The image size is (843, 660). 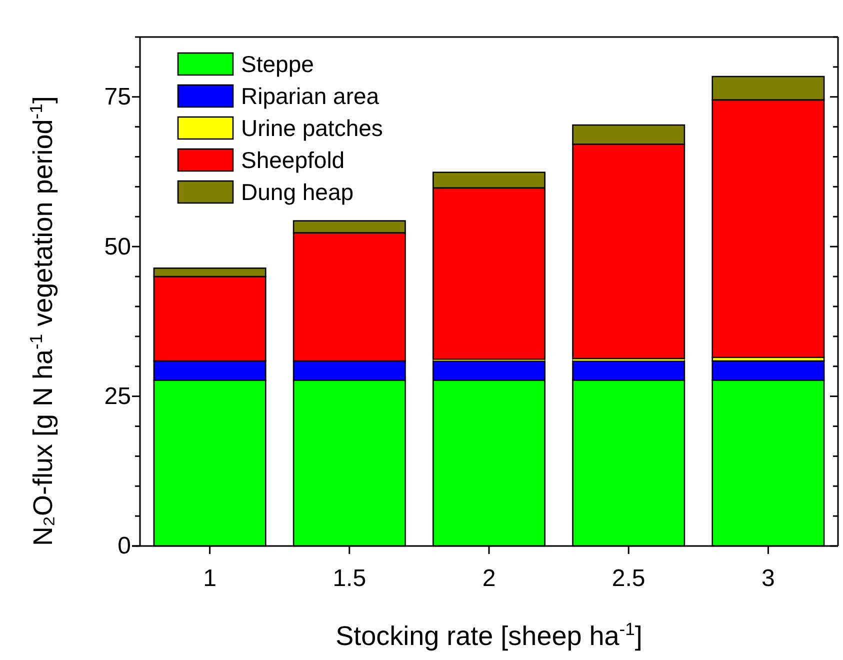 I want to click on x-tick-label: 2, so click(x=489, y=578).